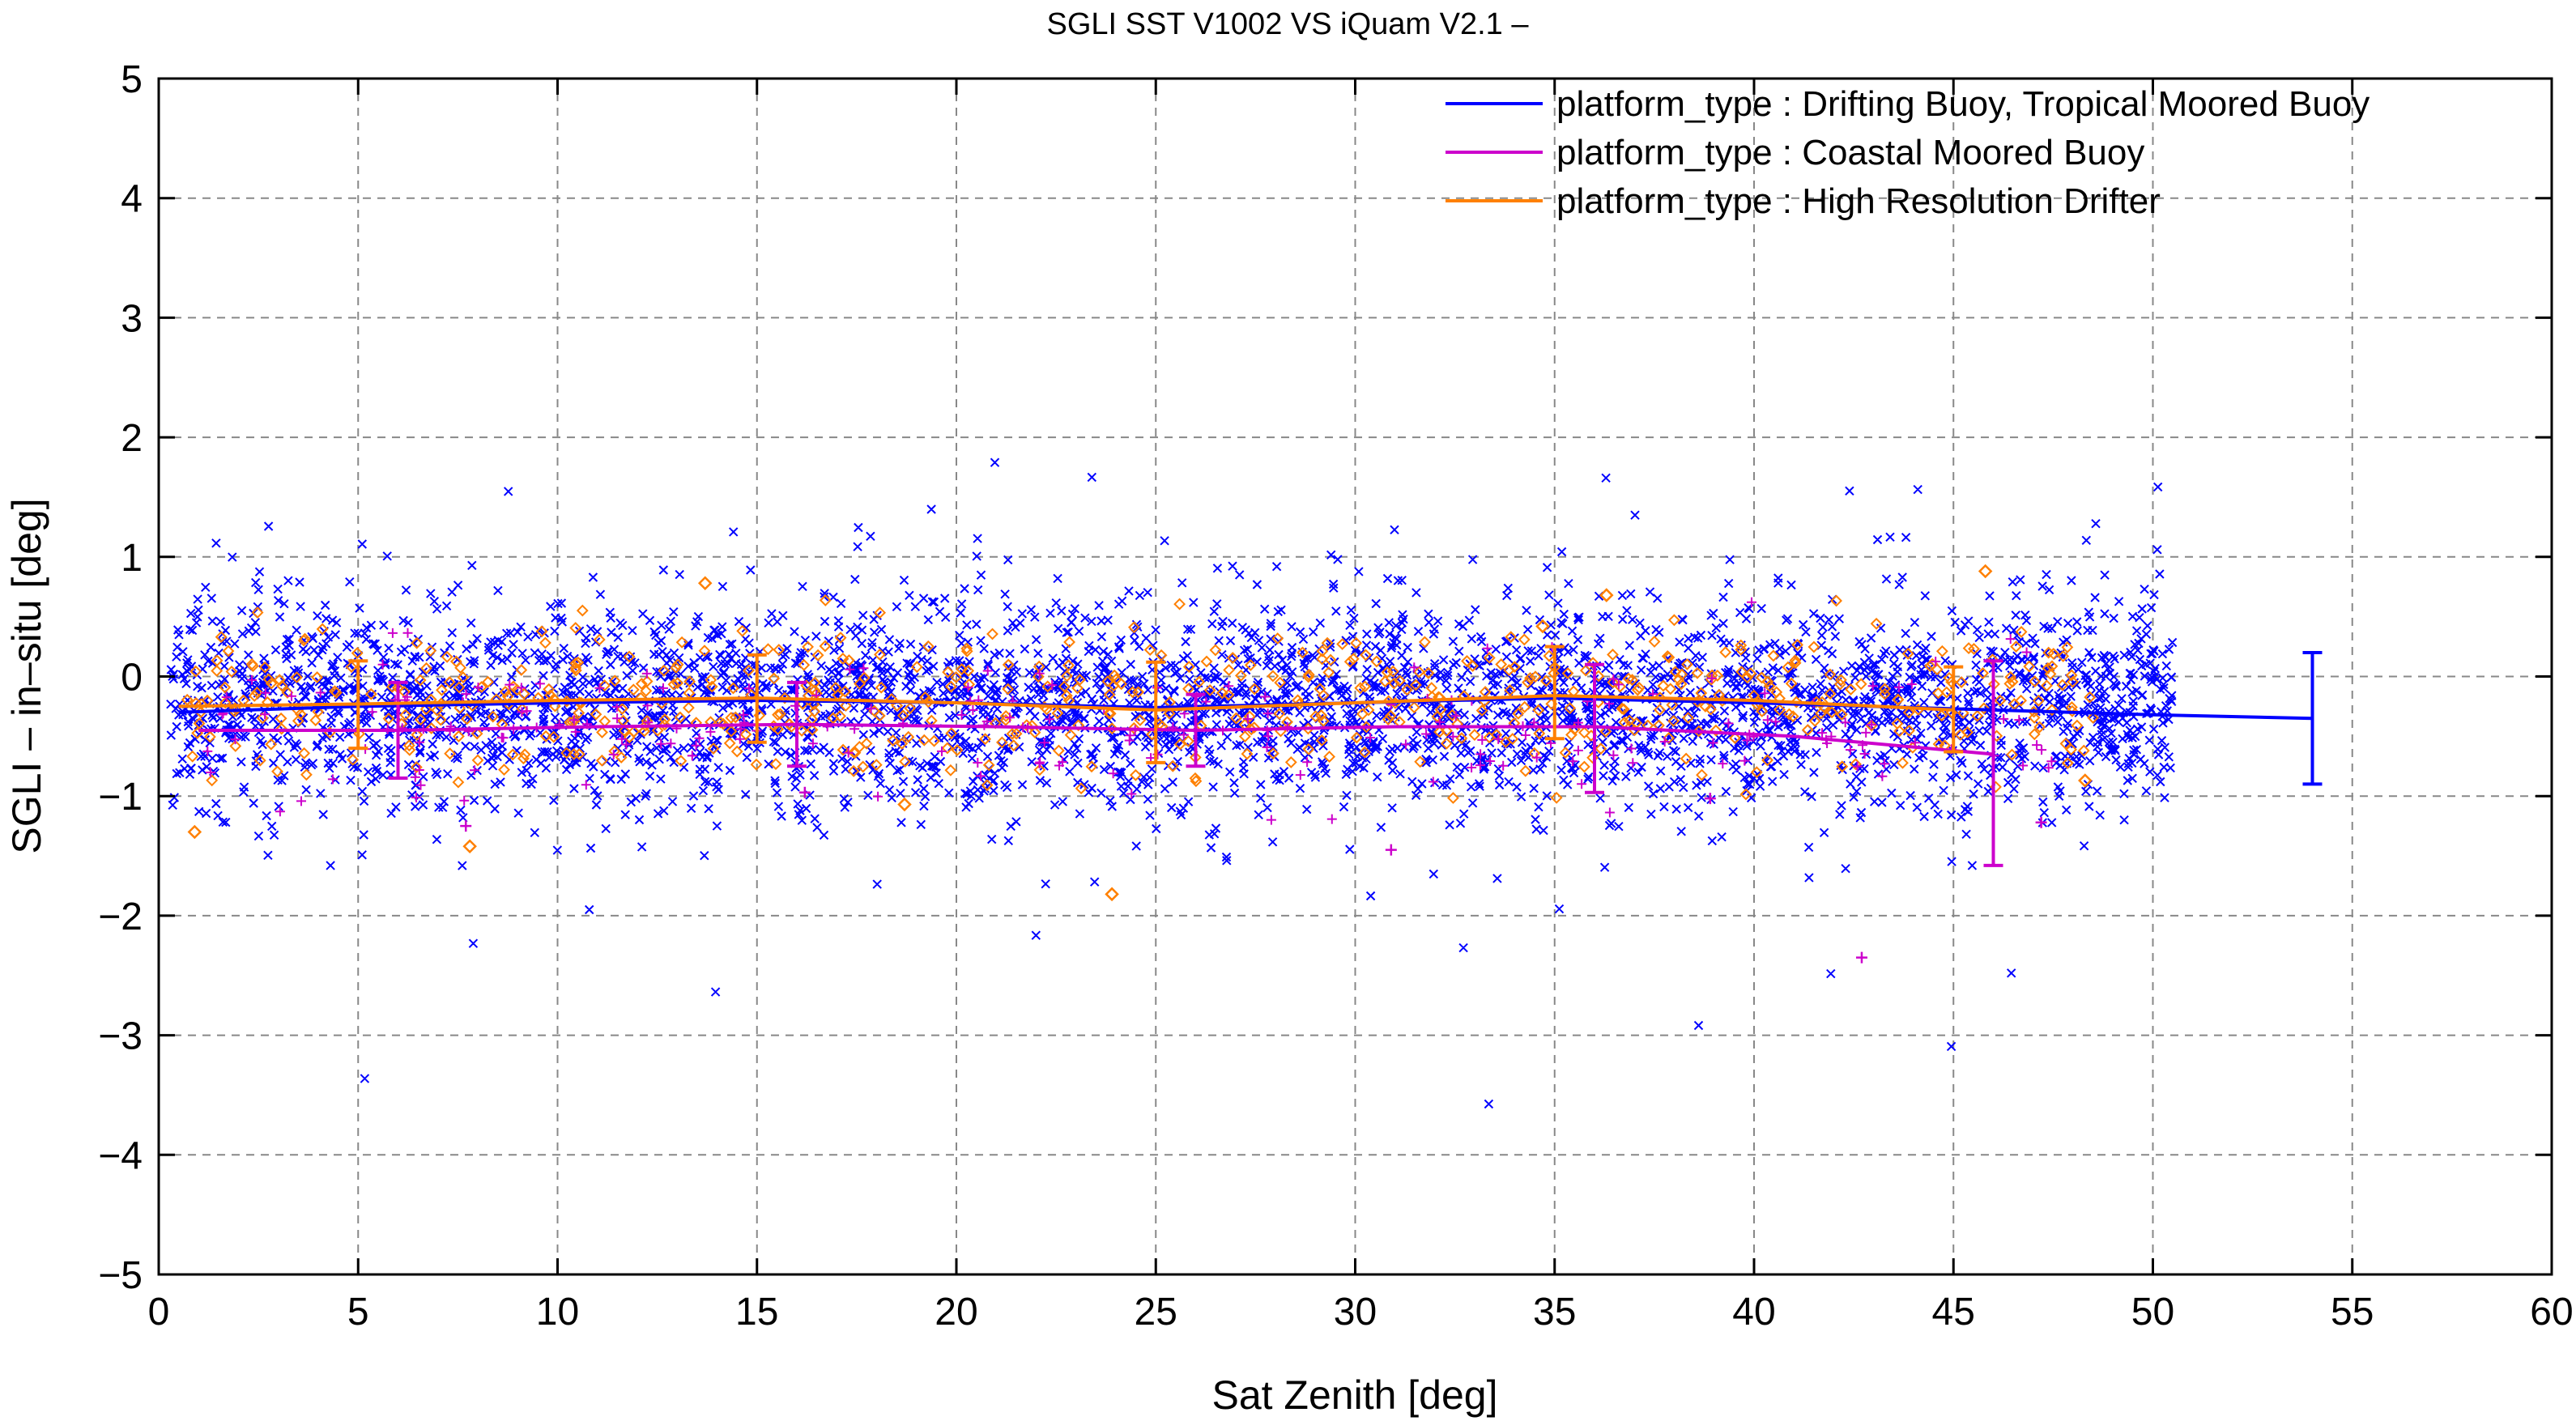 The image size is (2576, 1421). I want to click on x-tick-label: 35, so click(1554, 1312).